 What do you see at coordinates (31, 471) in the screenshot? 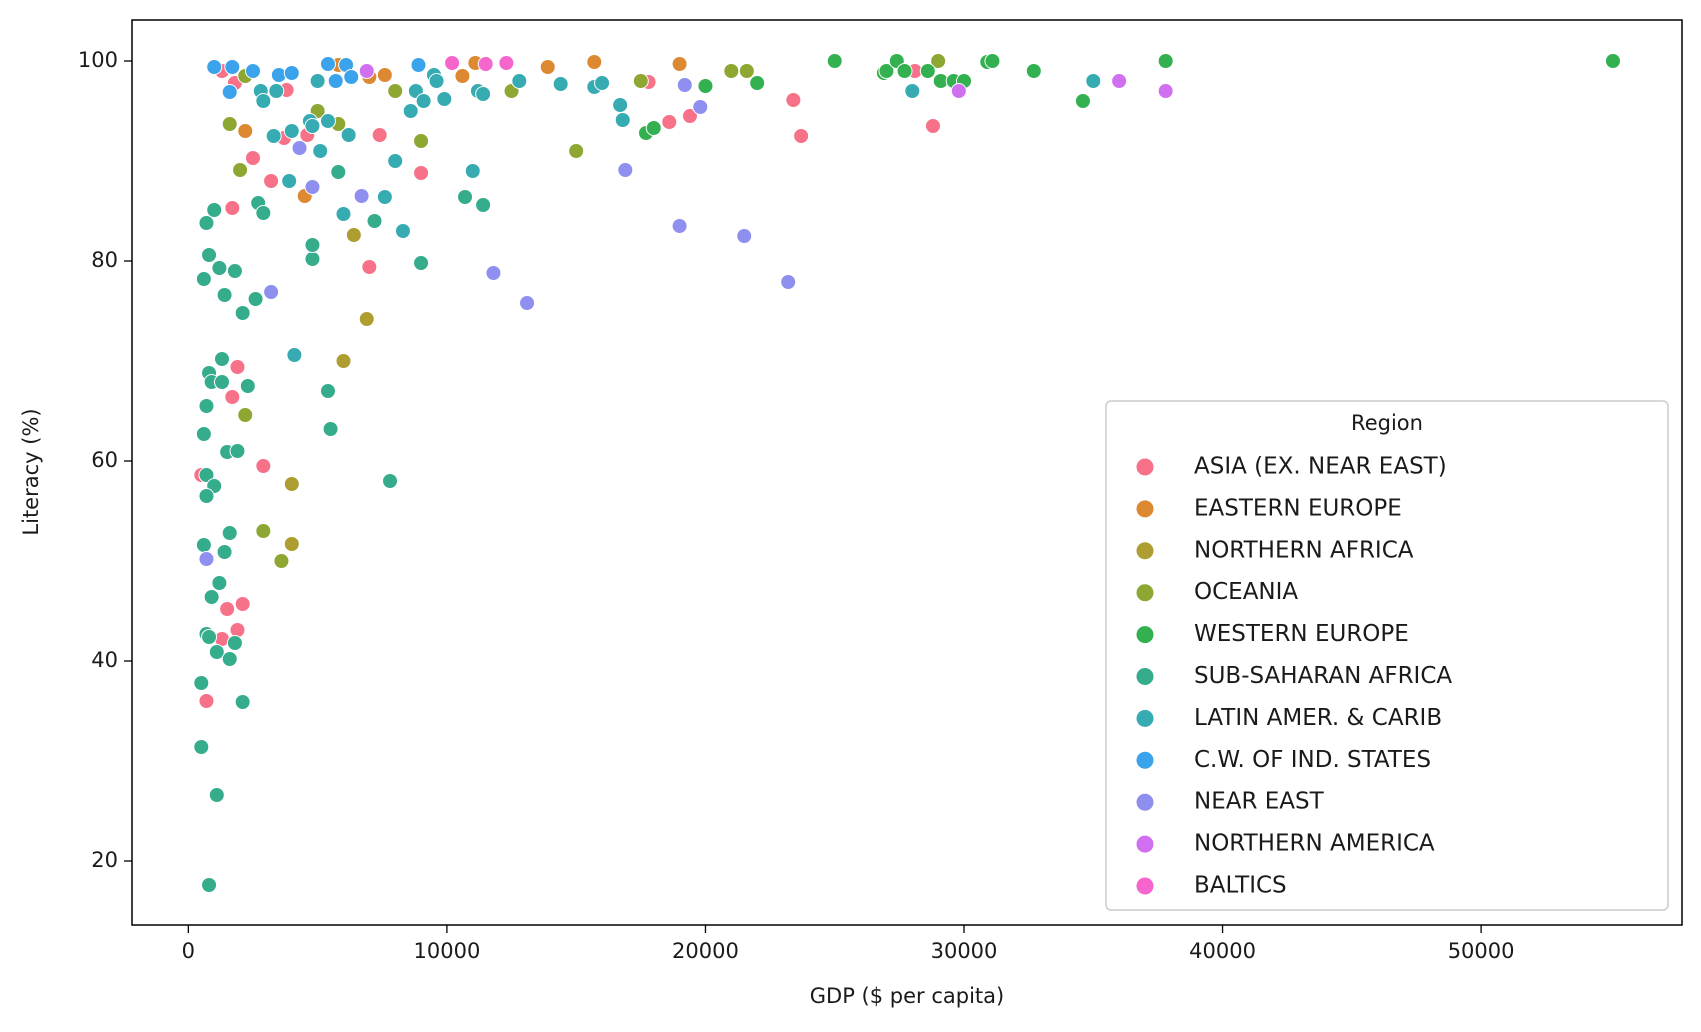
I see `y-axis-label: Literacy (%)` at bounding box center [31, 471].